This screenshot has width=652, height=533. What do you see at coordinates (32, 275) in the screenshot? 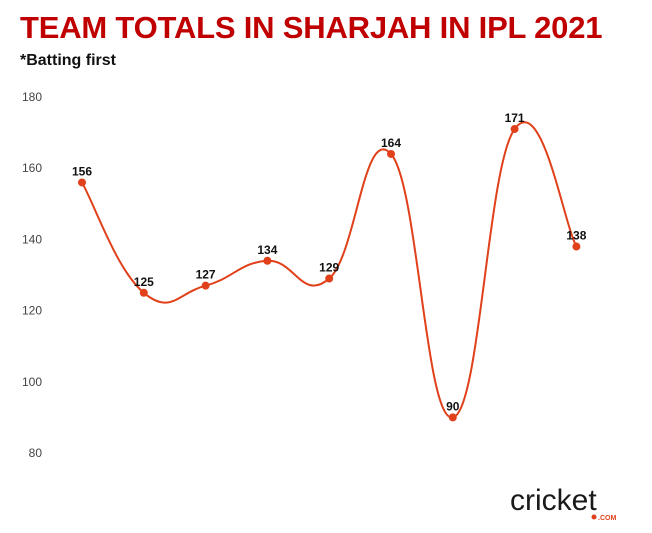
I see `y-axis-ticks: 80 100 120 140 160 180` at bounding box center [32, 275].